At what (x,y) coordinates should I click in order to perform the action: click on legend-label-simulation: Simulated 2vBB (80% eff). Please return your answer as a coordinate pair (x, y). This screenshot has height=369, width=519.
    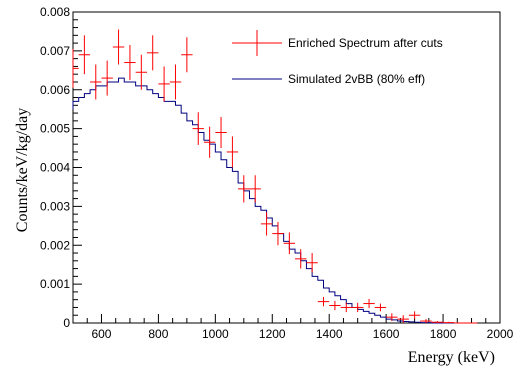
    Looking at the image, I should click on (356, 79).